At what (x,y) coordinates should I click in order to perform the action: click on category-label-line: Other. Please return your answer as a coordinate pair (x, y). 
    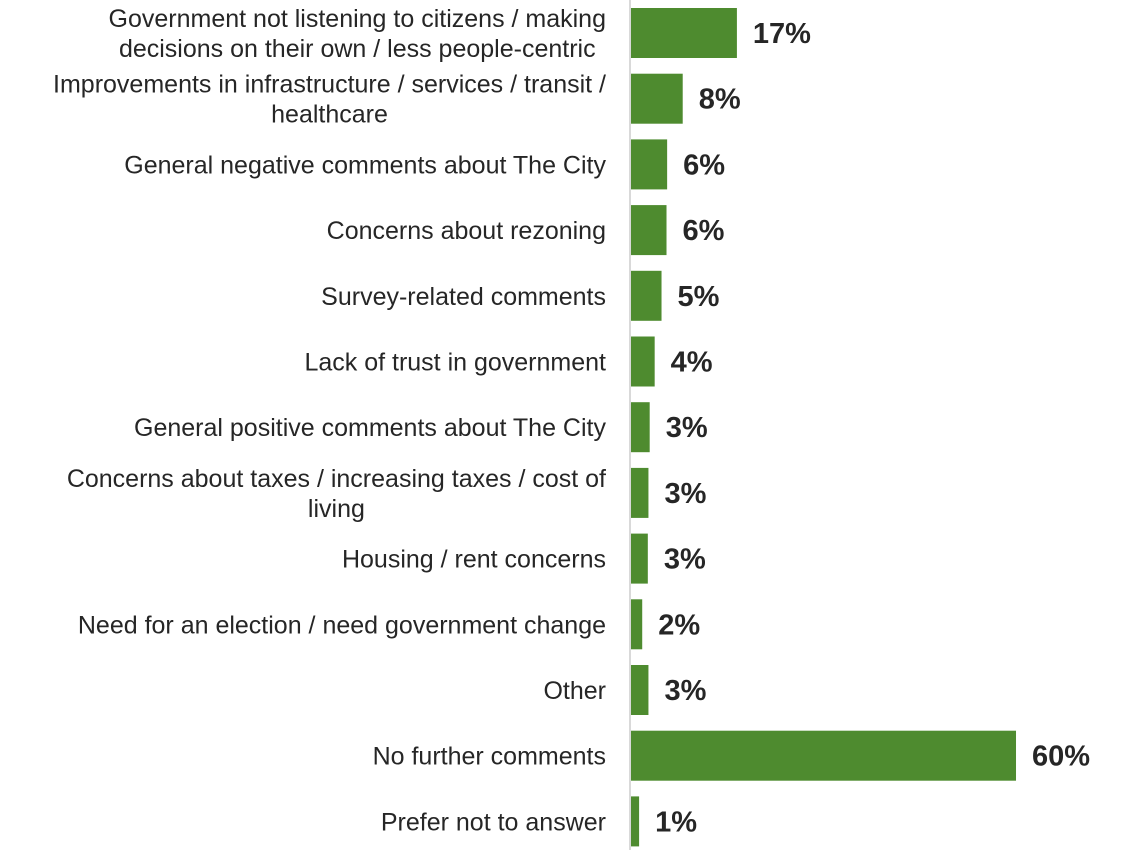
    Looking at the image, I should click on (574, 691).